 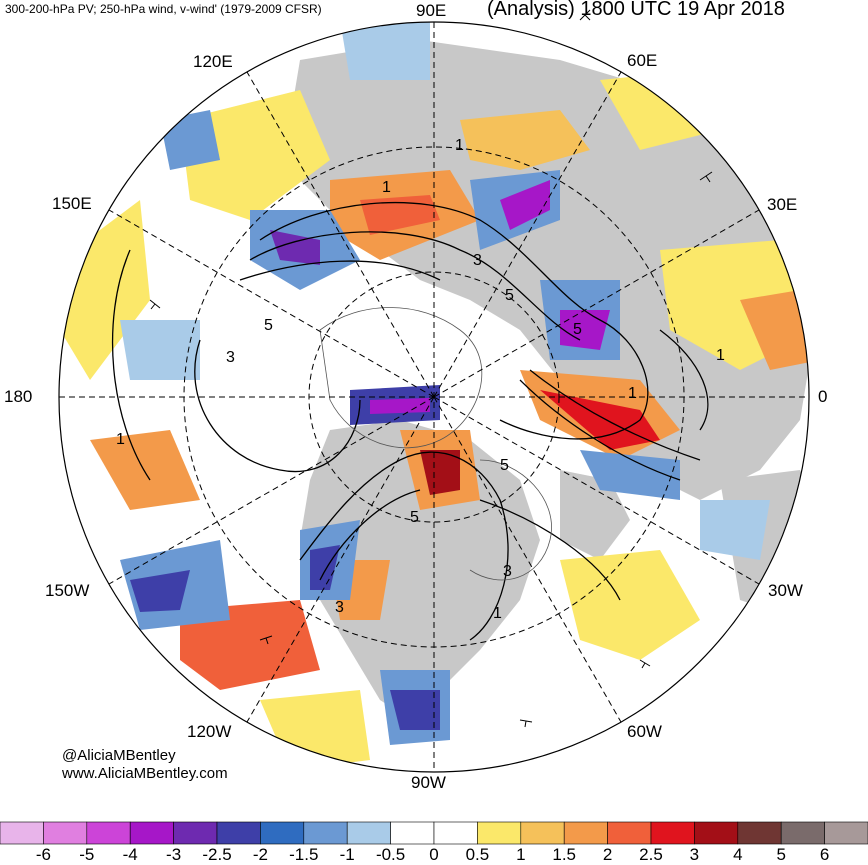 I want to click on land-north-america, so click(x=420, y=570).